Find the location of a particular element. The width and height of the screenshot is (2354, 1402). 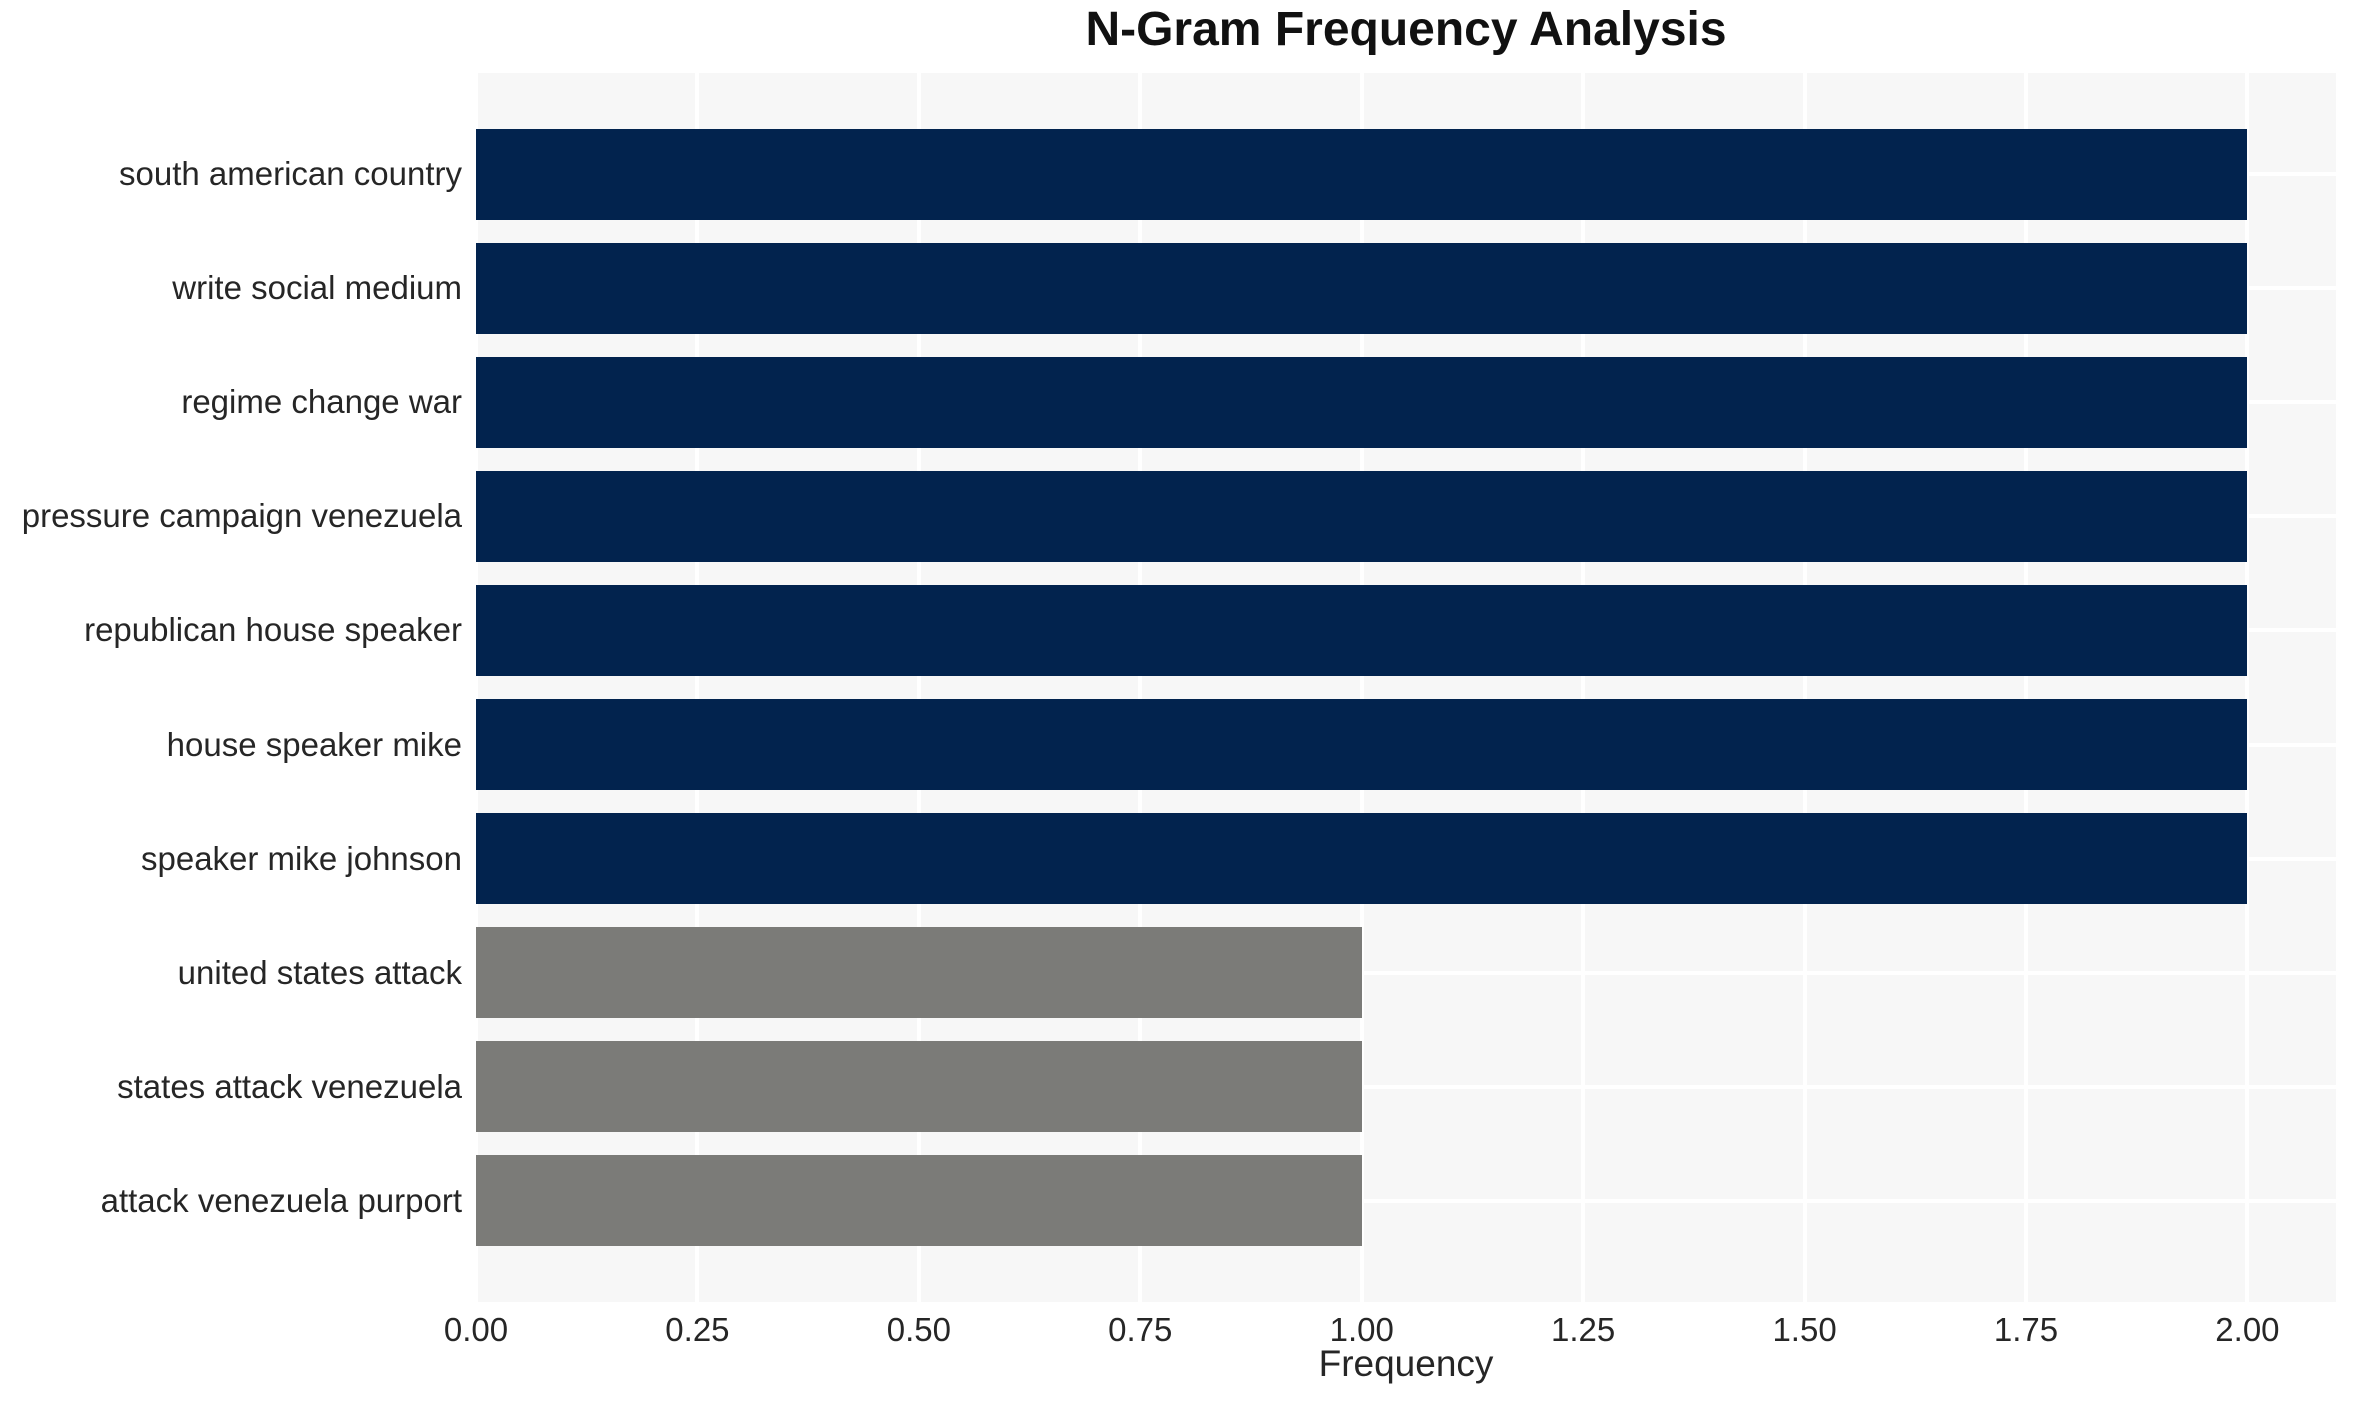

y-category-label: speaker mike johnson is located at coordinates (301, 858).